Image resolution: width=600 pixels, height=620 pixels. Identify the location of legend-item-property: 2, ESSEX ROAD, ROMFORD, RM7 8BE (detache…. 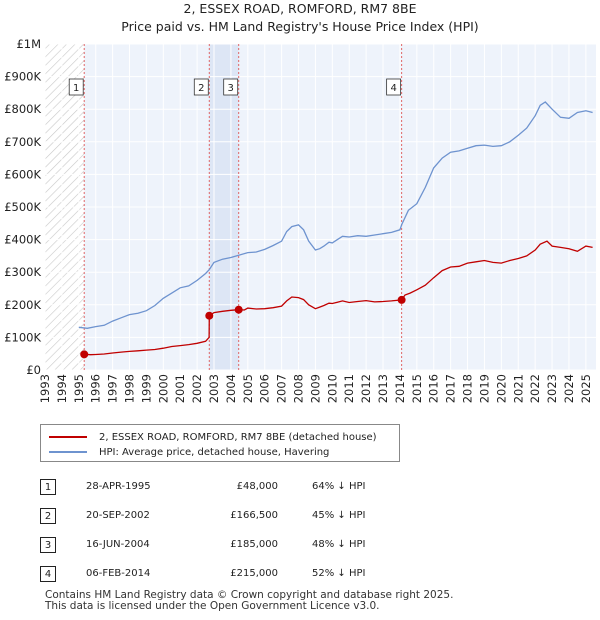
(213, 437).